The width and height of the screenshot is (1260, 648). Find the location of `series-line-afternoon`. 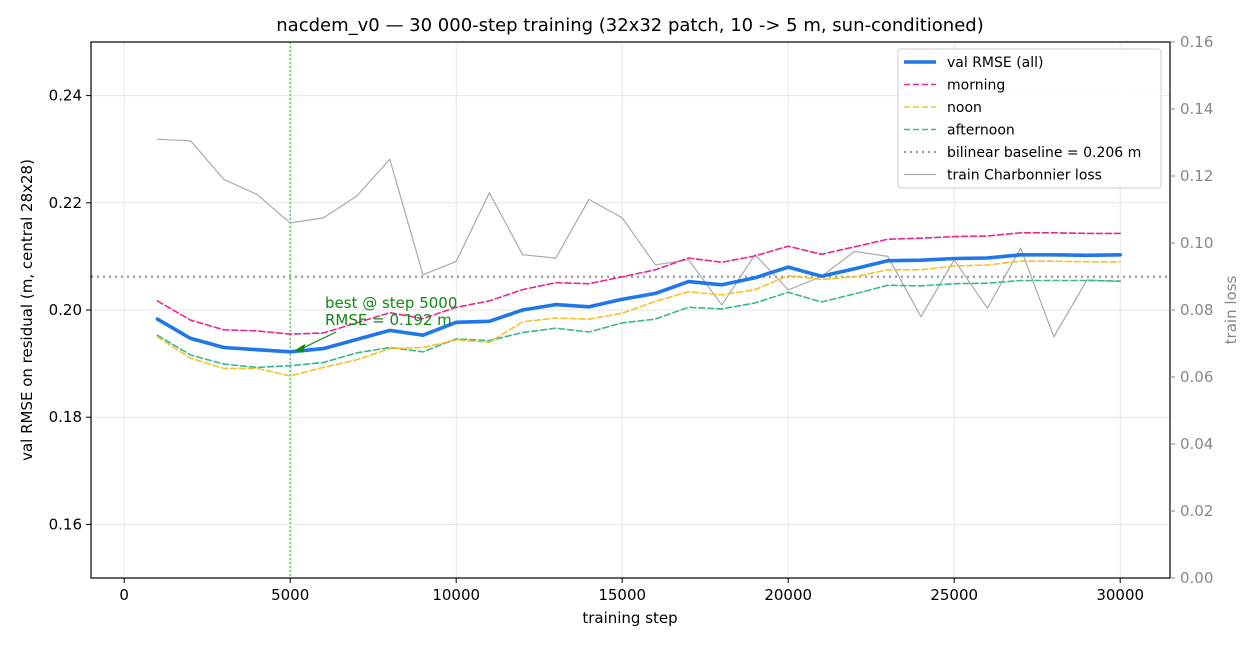

series-line-afternoon is located at coordinates (638, 324).